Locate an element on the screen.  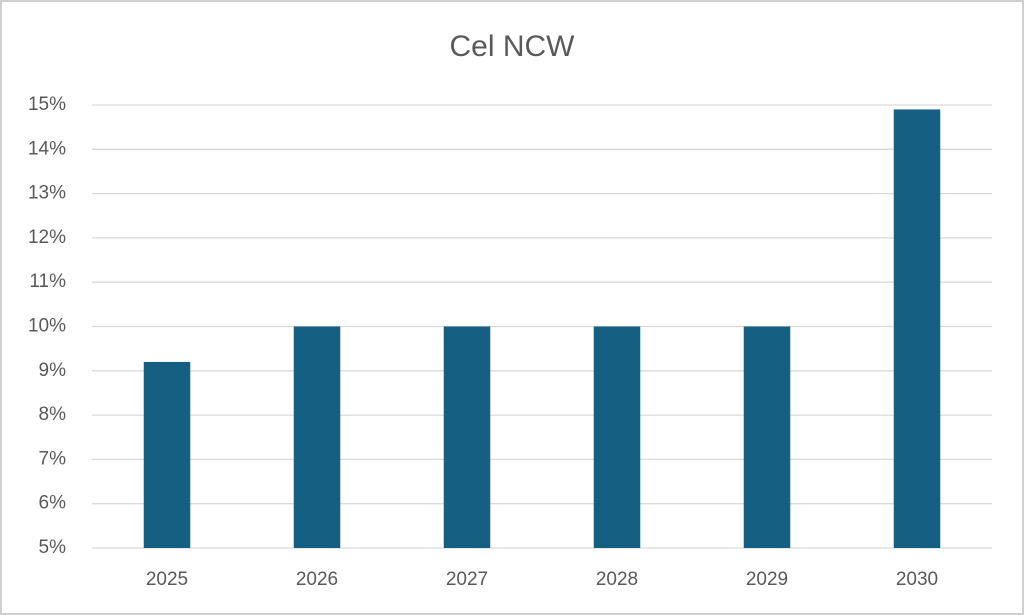
y-tick-label: 11% is located at coordinates (47, 281).